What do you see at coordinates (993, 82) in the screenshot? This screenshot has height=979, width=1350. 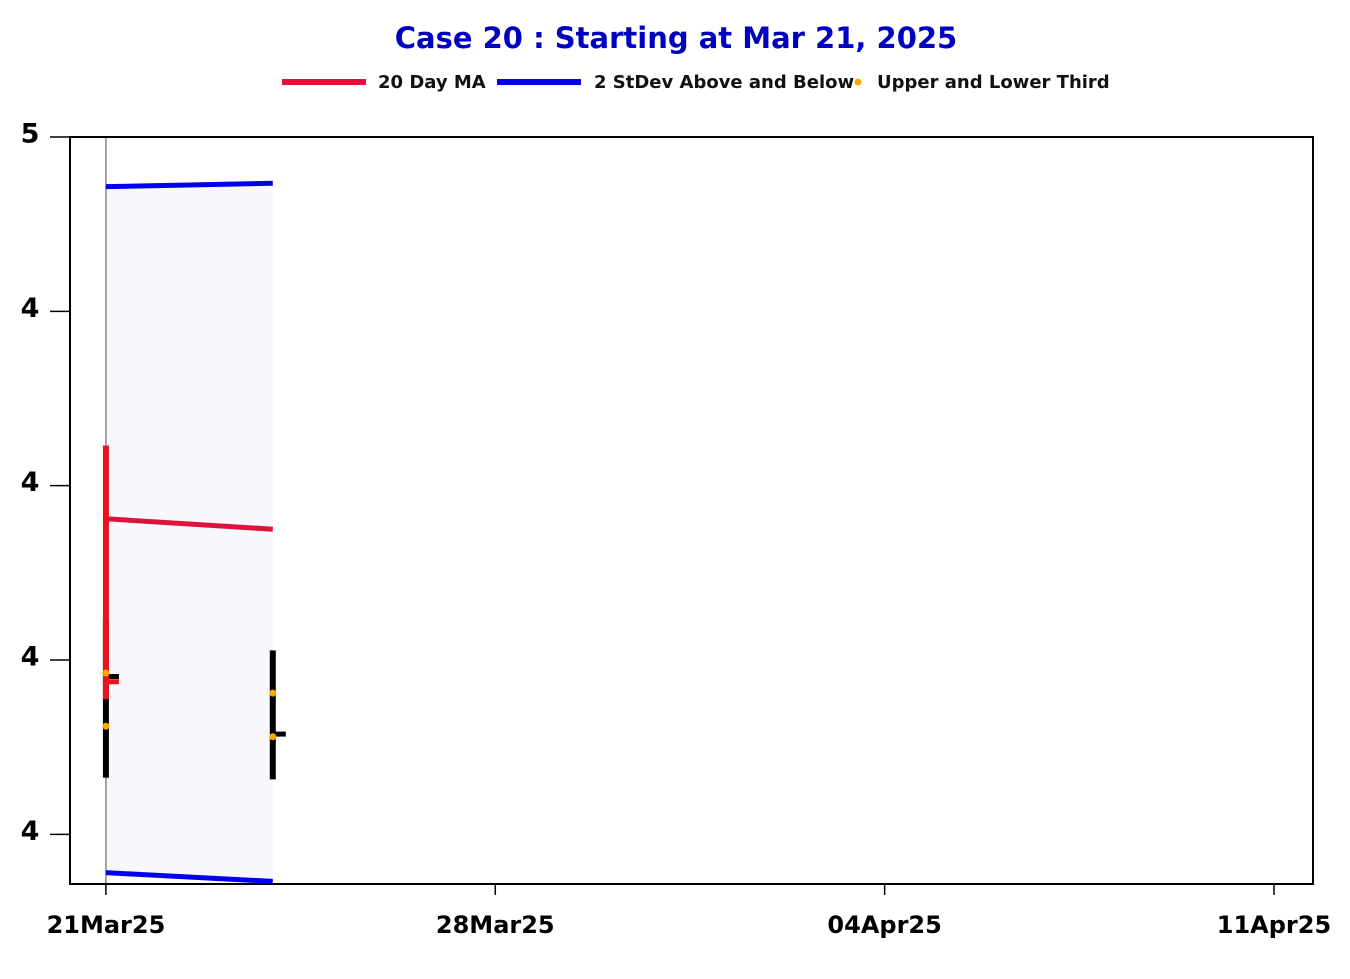 I see `legend-label: Upper and Lower Third` at bounding box center [993, 82].